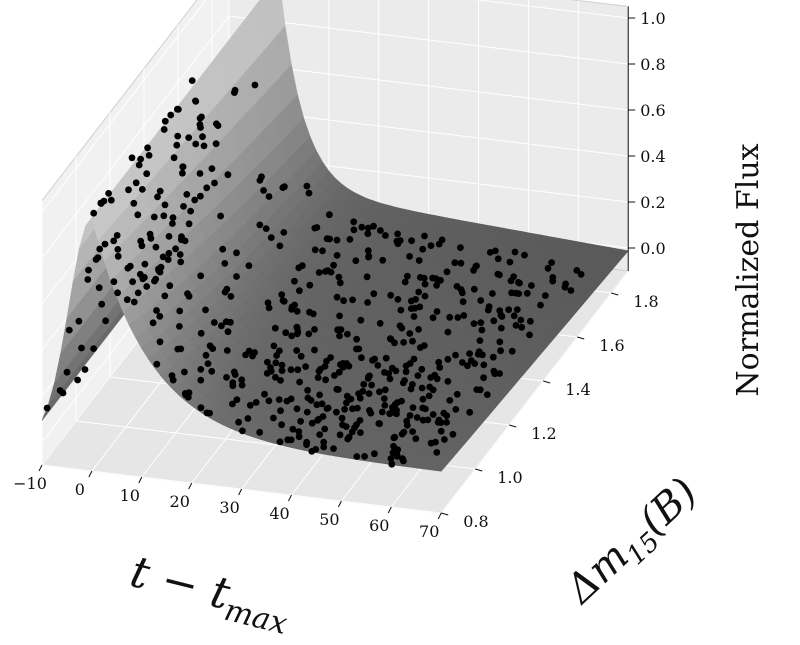 Image resolution: width=800 pixels, height=645 pixels. What do you see at coordinates (256, 617) in the screenshot?
I see `x-axis-title-sub: max` at bounding box center [256, 617].